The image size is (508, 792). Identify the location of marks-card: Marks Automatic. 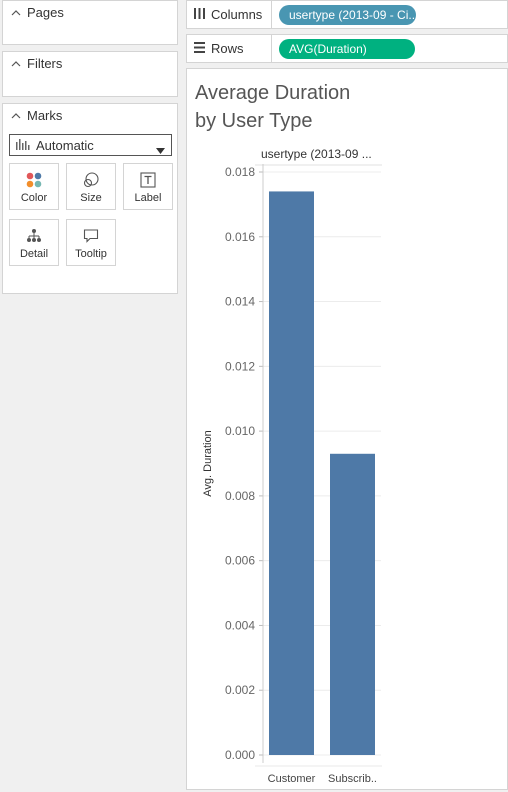
(90, 198).